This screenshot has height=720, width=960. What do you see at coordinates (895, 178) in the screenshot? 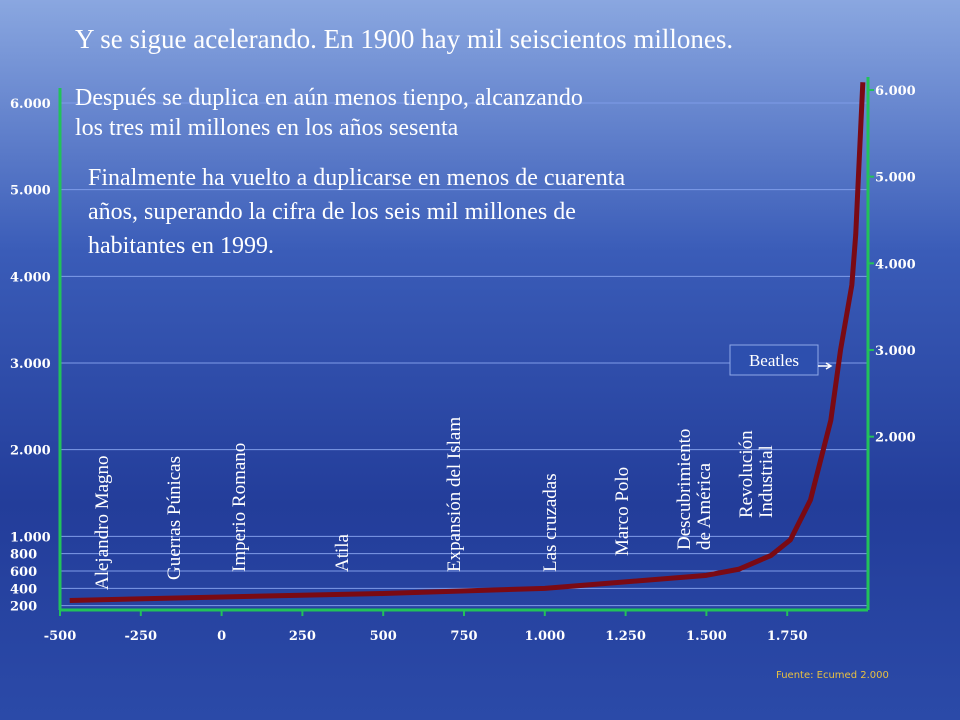
I see `y2-tick-label: 5.000` at bounding box center [895, 178].